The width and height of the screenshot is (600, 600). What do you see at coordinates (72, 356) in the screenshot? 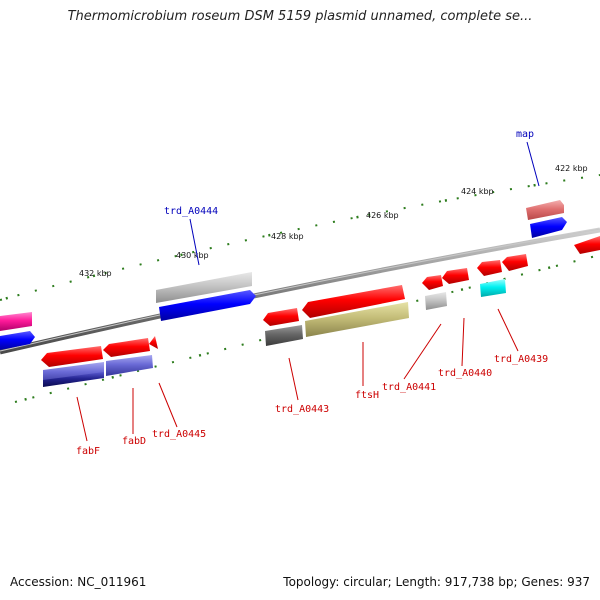
I see `gene-fabf-red` at bounding box center [72, 356].